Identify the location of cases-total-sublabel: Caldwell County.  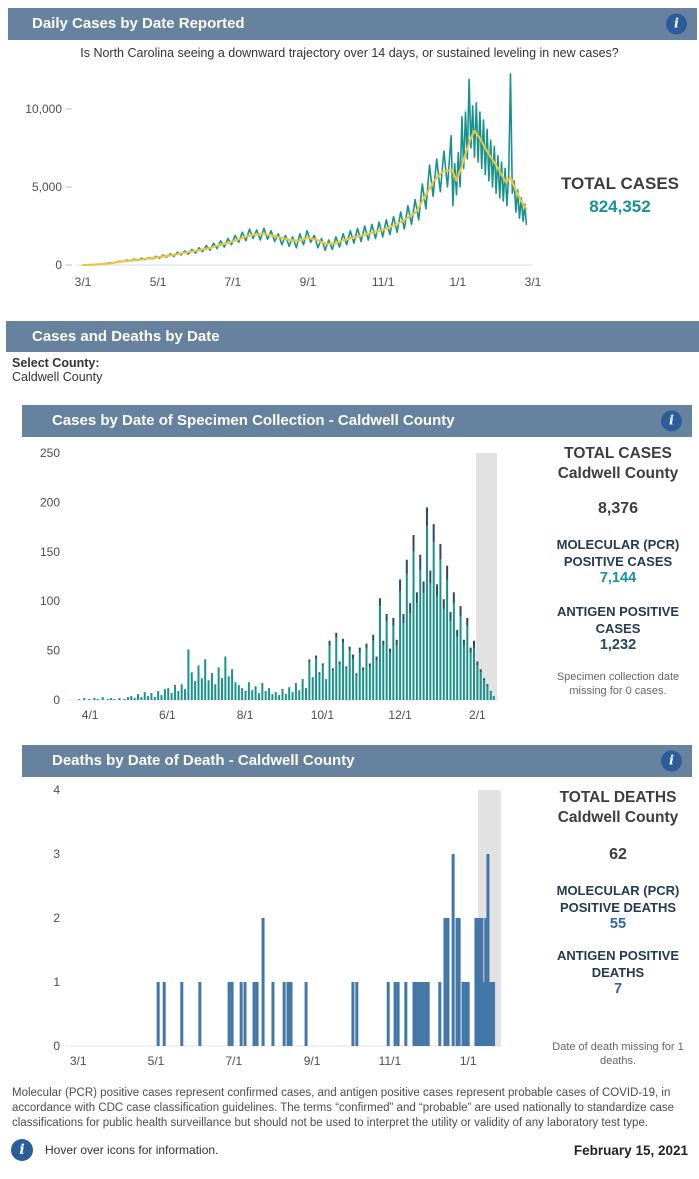
(618, 473).